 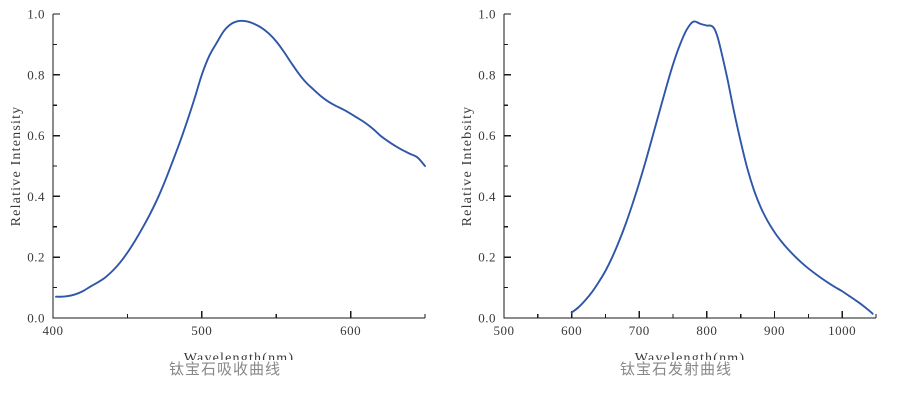 I want to click on x-tick-label: 1000, so click(x=842, y=330).